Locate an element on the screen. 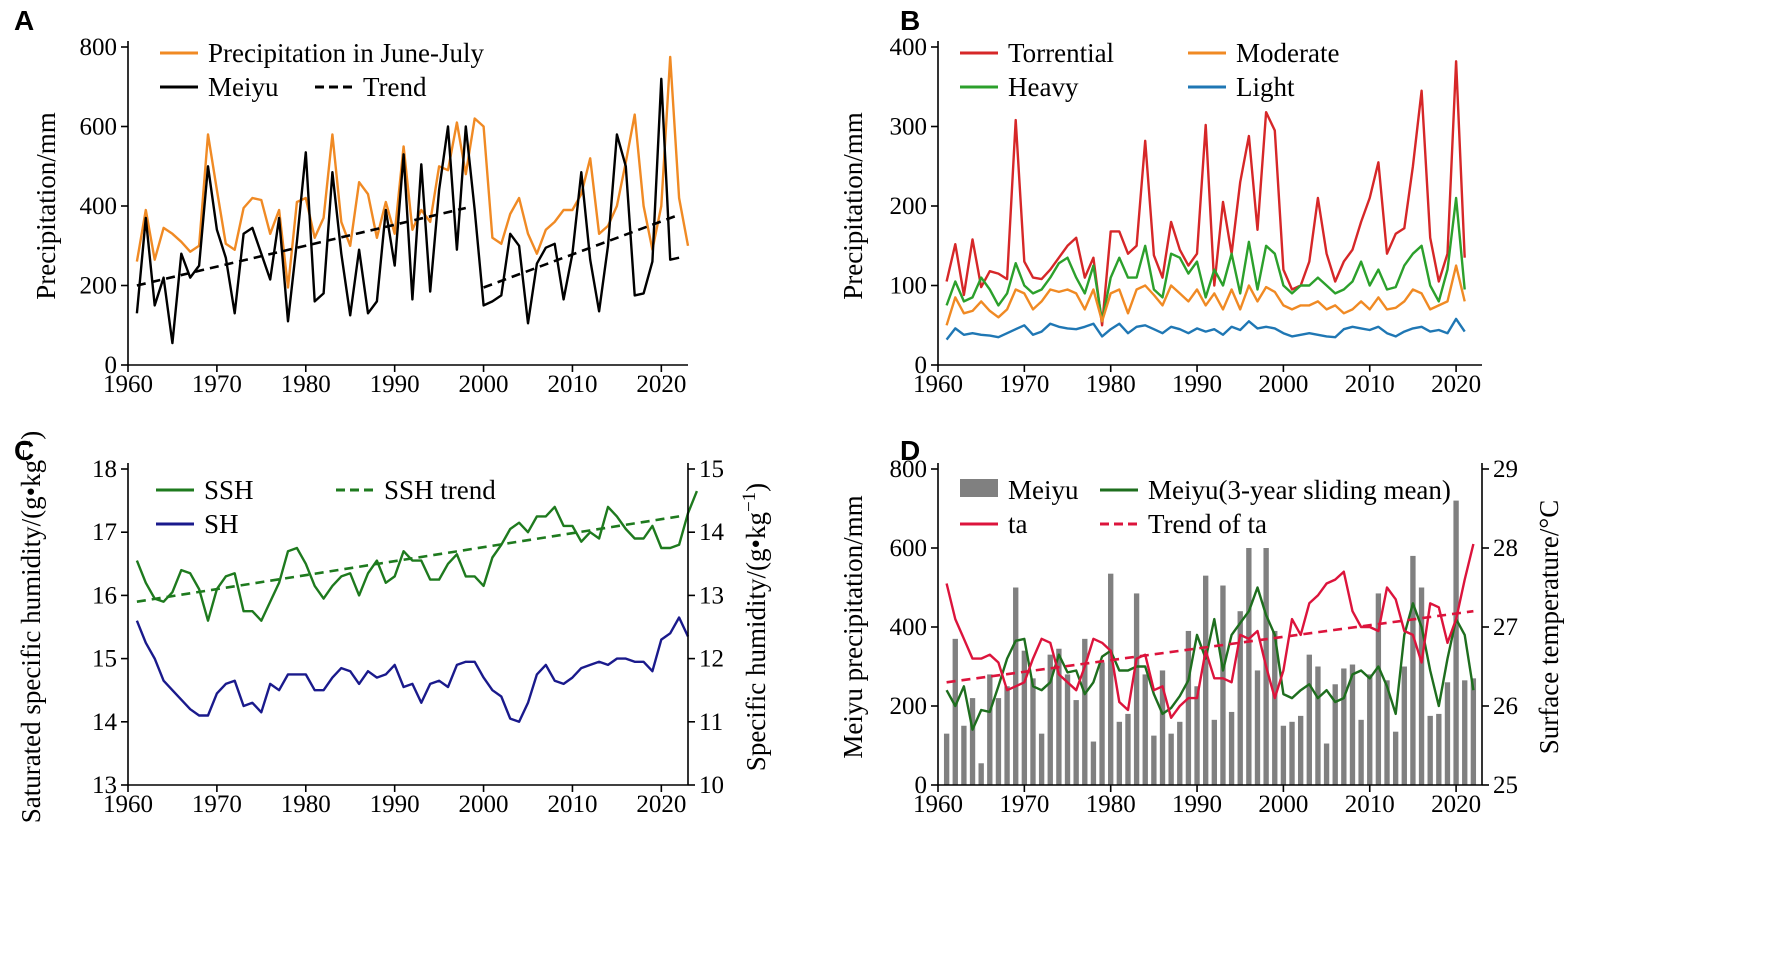 This screenshot has height=956, width=1772. y2-tick-label: 26 is located at coordinates (1505, 706).